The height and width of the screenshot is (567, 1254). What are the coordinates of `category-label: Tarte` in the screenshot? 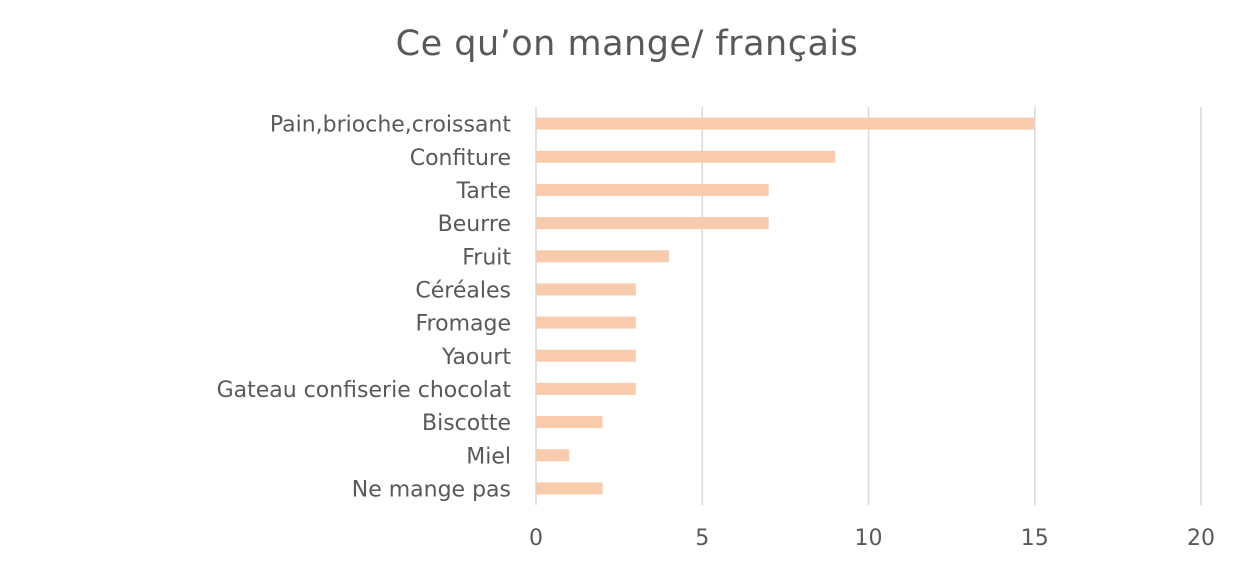 It's located at (483, 191).